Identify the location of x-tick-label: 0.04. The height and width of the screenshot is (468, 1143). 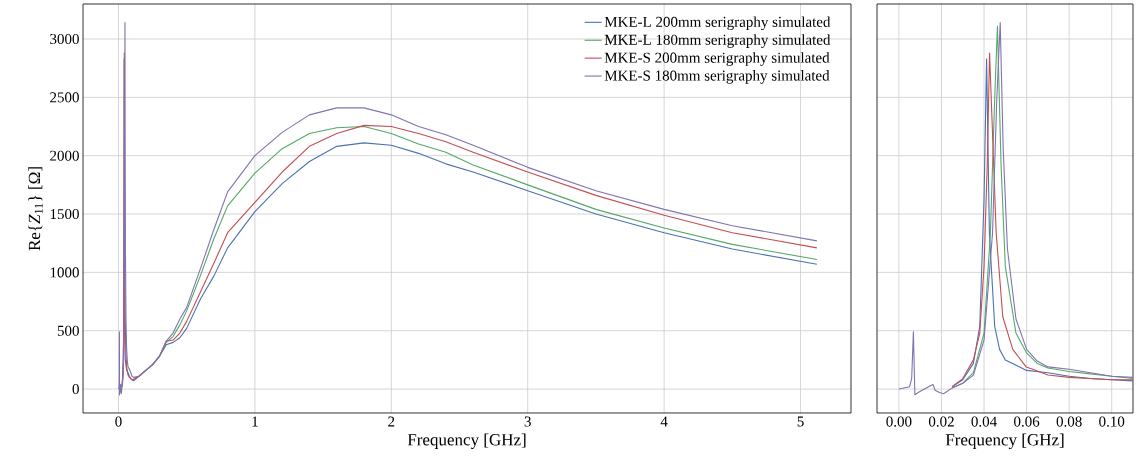
(984, 421).